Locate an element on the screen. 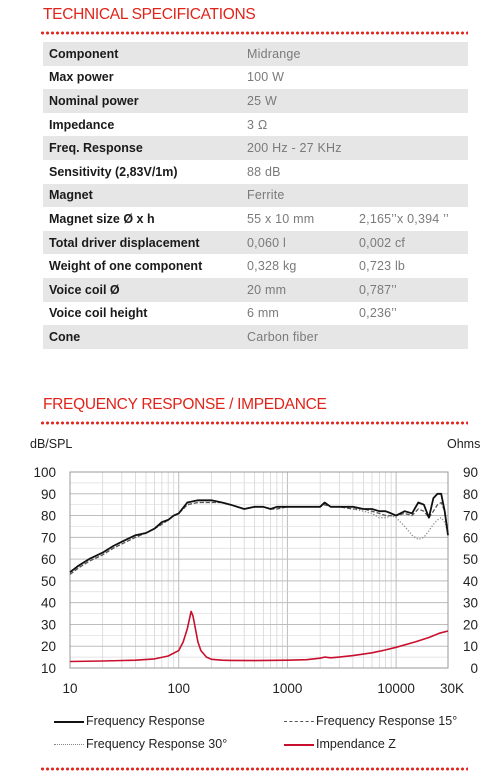 The height and width of the screenshot is (778, 487). y-tick-label: 10 is located at coordinates (48, 668).